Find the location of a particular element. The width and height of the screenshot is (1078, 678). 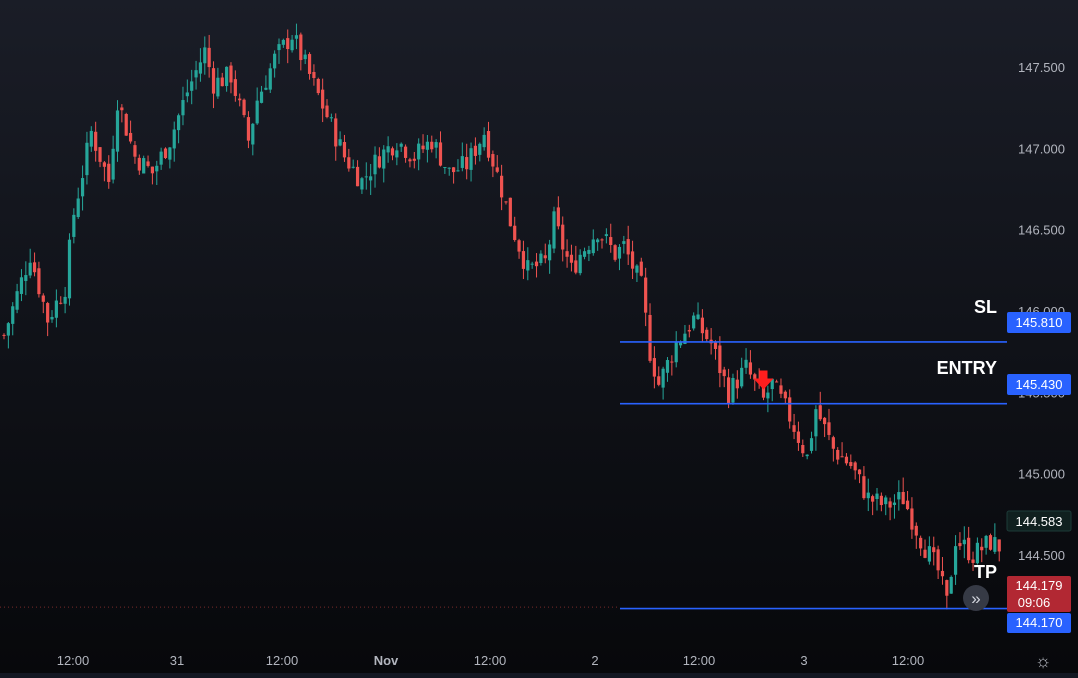

price-tick: 144.500 is located at coordinates (1041, 555).